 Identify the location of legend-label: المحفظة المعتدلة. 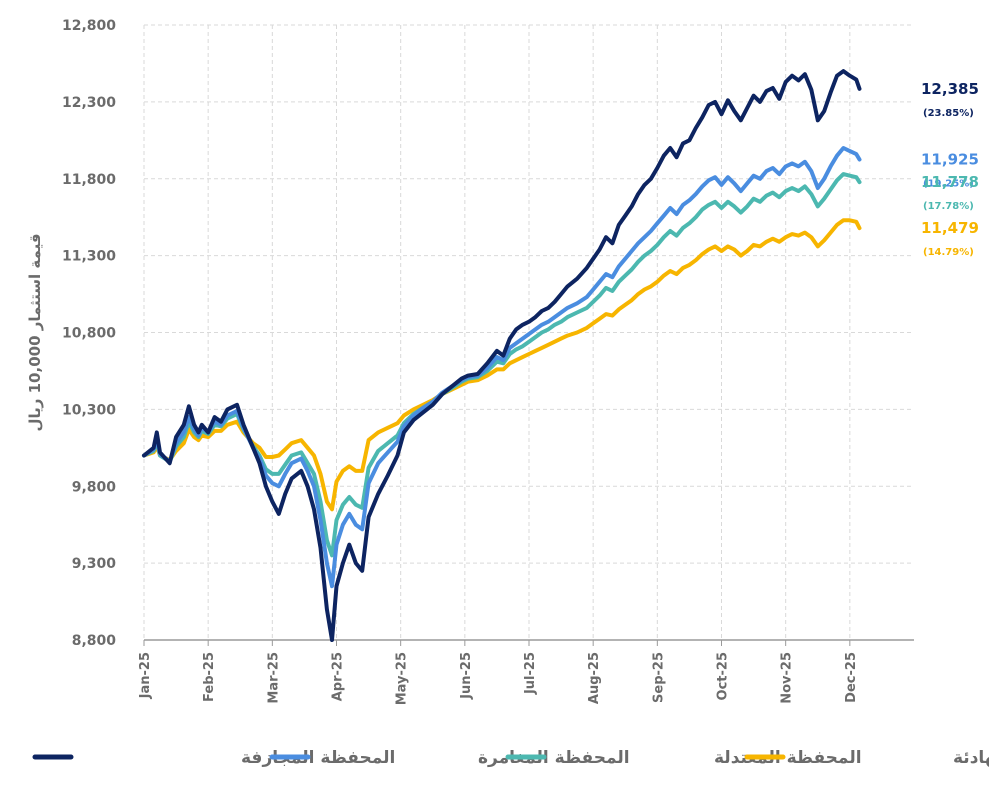
(788, 758).